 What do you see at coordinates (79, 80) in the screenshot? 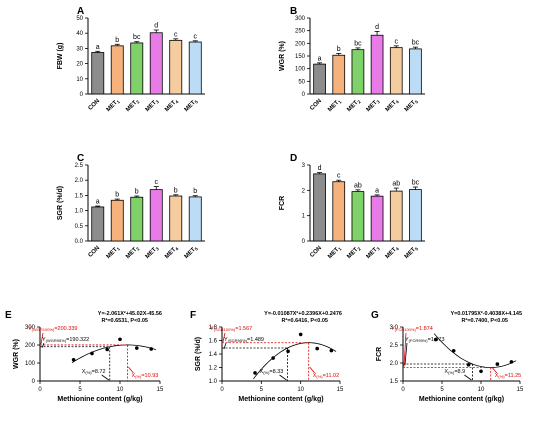
I see `y-tick-label: 10` at bounding box center [79, 80].